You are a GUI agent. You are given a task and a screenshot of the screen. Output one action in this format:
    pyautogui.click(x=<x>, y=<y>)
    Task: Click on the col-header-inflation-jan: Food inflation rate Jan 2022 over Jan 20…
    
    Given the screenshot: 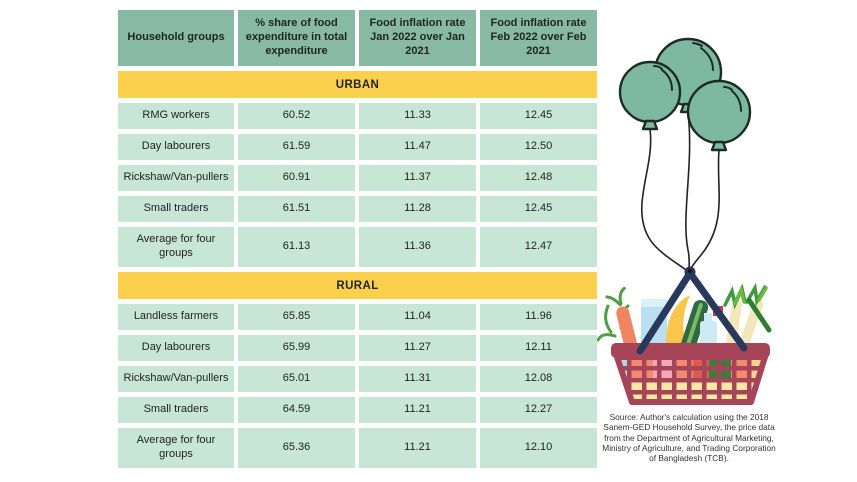 What is the action you would take?
    pyautogui.click(x=417, y=38)
    